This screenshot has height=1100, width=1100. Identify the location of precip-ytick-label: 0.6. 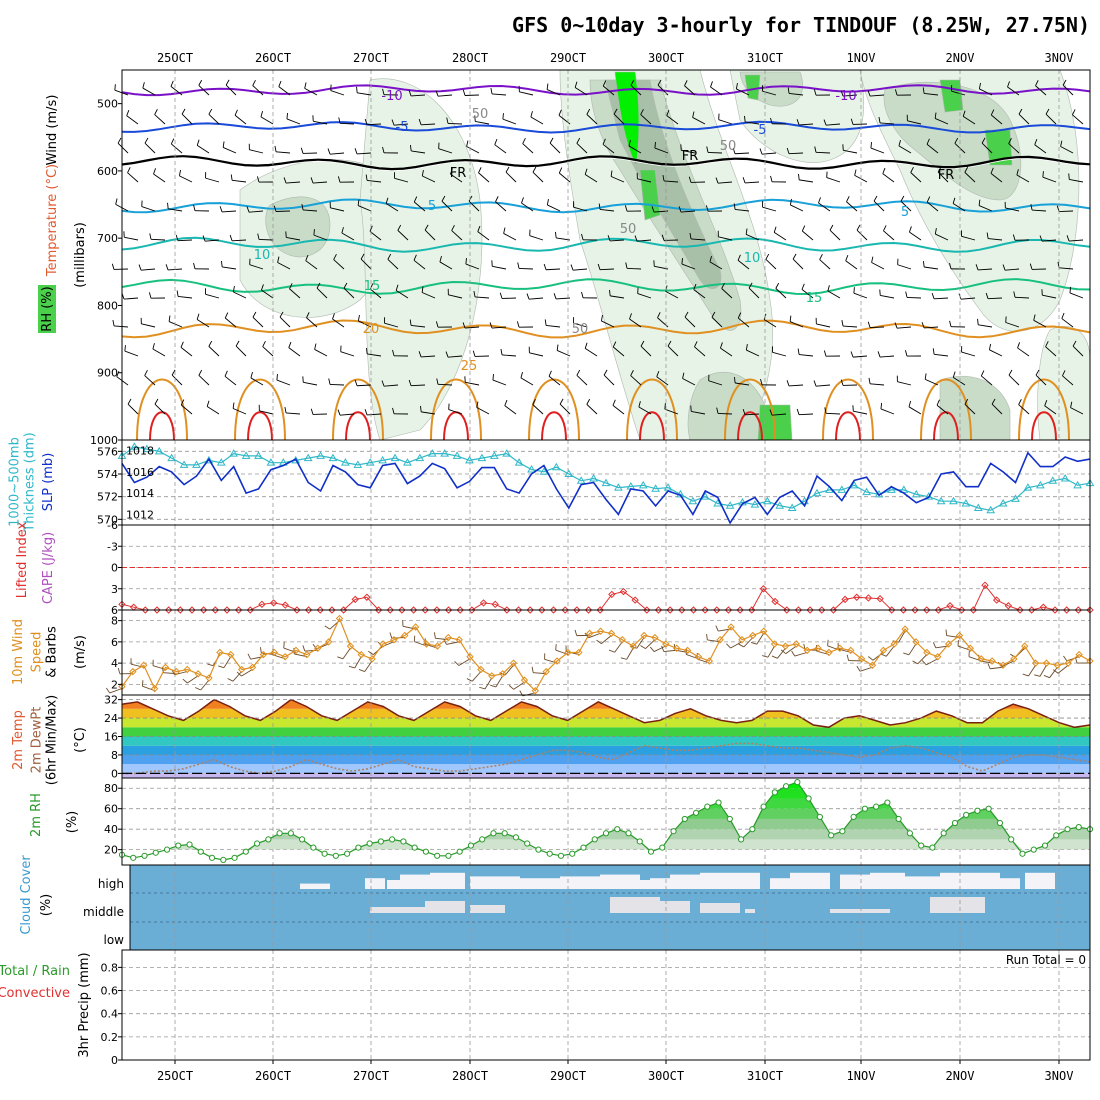
(110, 991).